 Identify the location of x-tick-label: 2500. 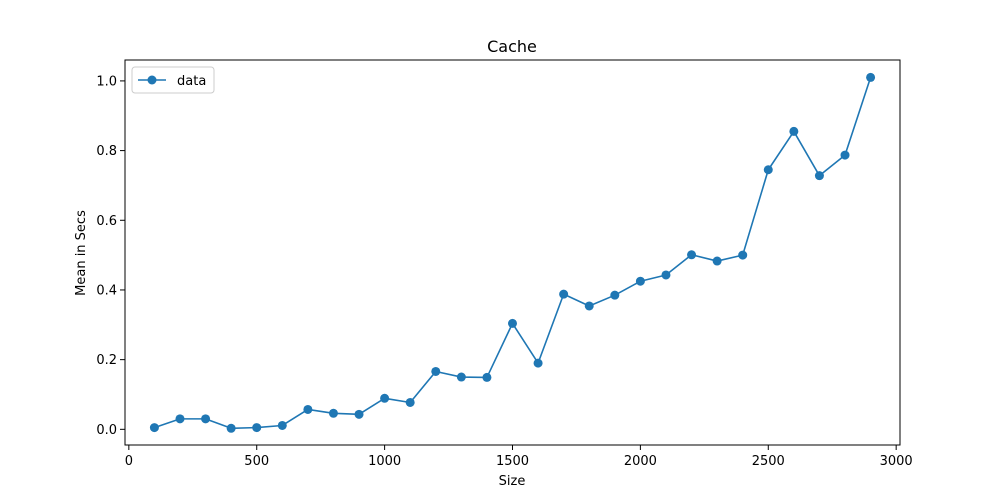
(768, 461).